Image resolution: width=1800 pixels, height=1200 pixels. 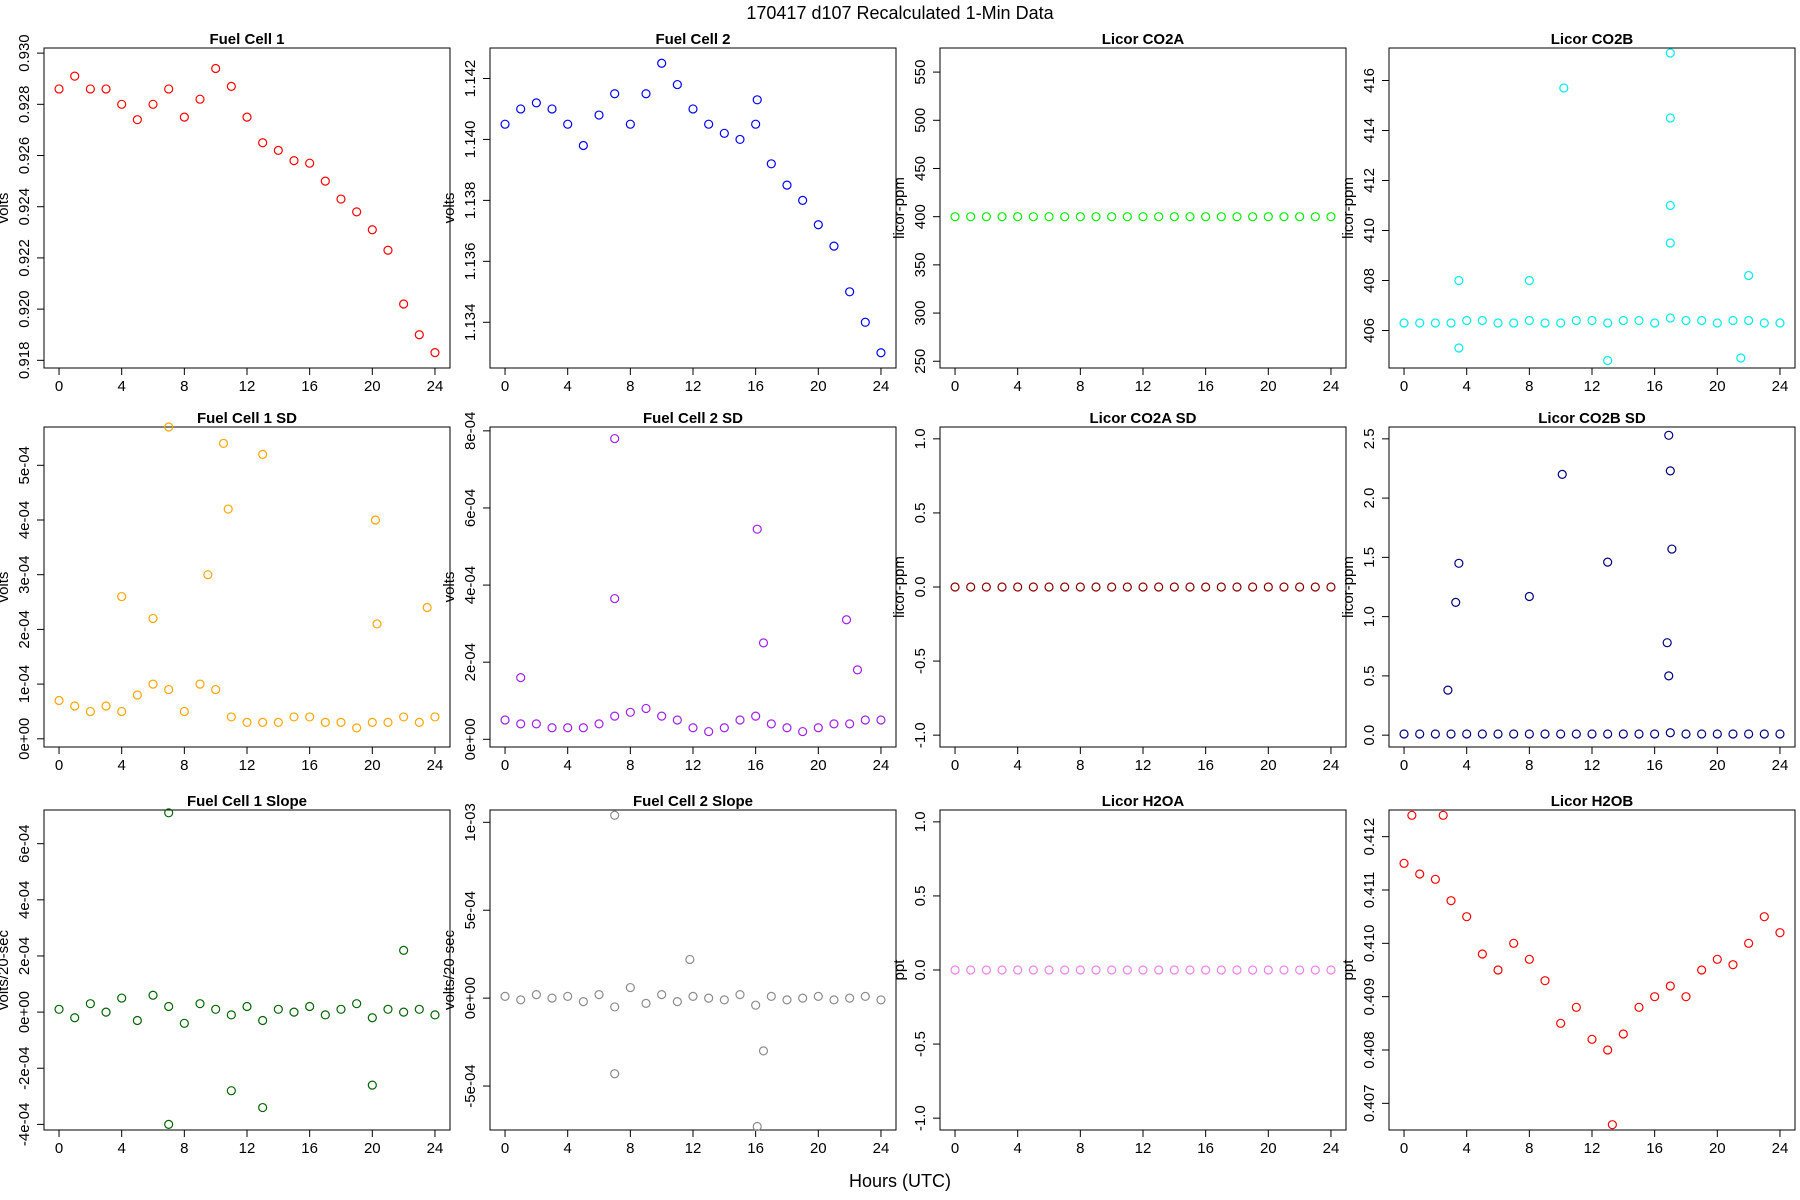 I want to click on y-tick-label: 0.0, so click(x=920, y=970).